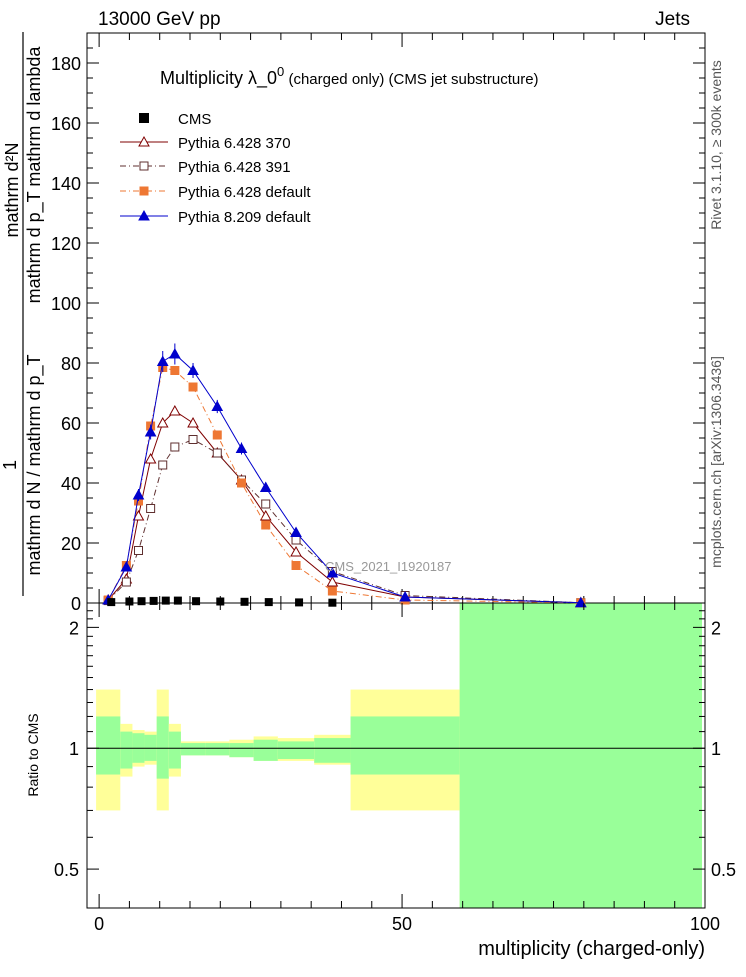 This screenshot has width=746, height=977. What do you see at coordinates (66, 870) in the screenshot?
I see `ratio-y-tick-label: 0.5` at bounding box center [66, 870].